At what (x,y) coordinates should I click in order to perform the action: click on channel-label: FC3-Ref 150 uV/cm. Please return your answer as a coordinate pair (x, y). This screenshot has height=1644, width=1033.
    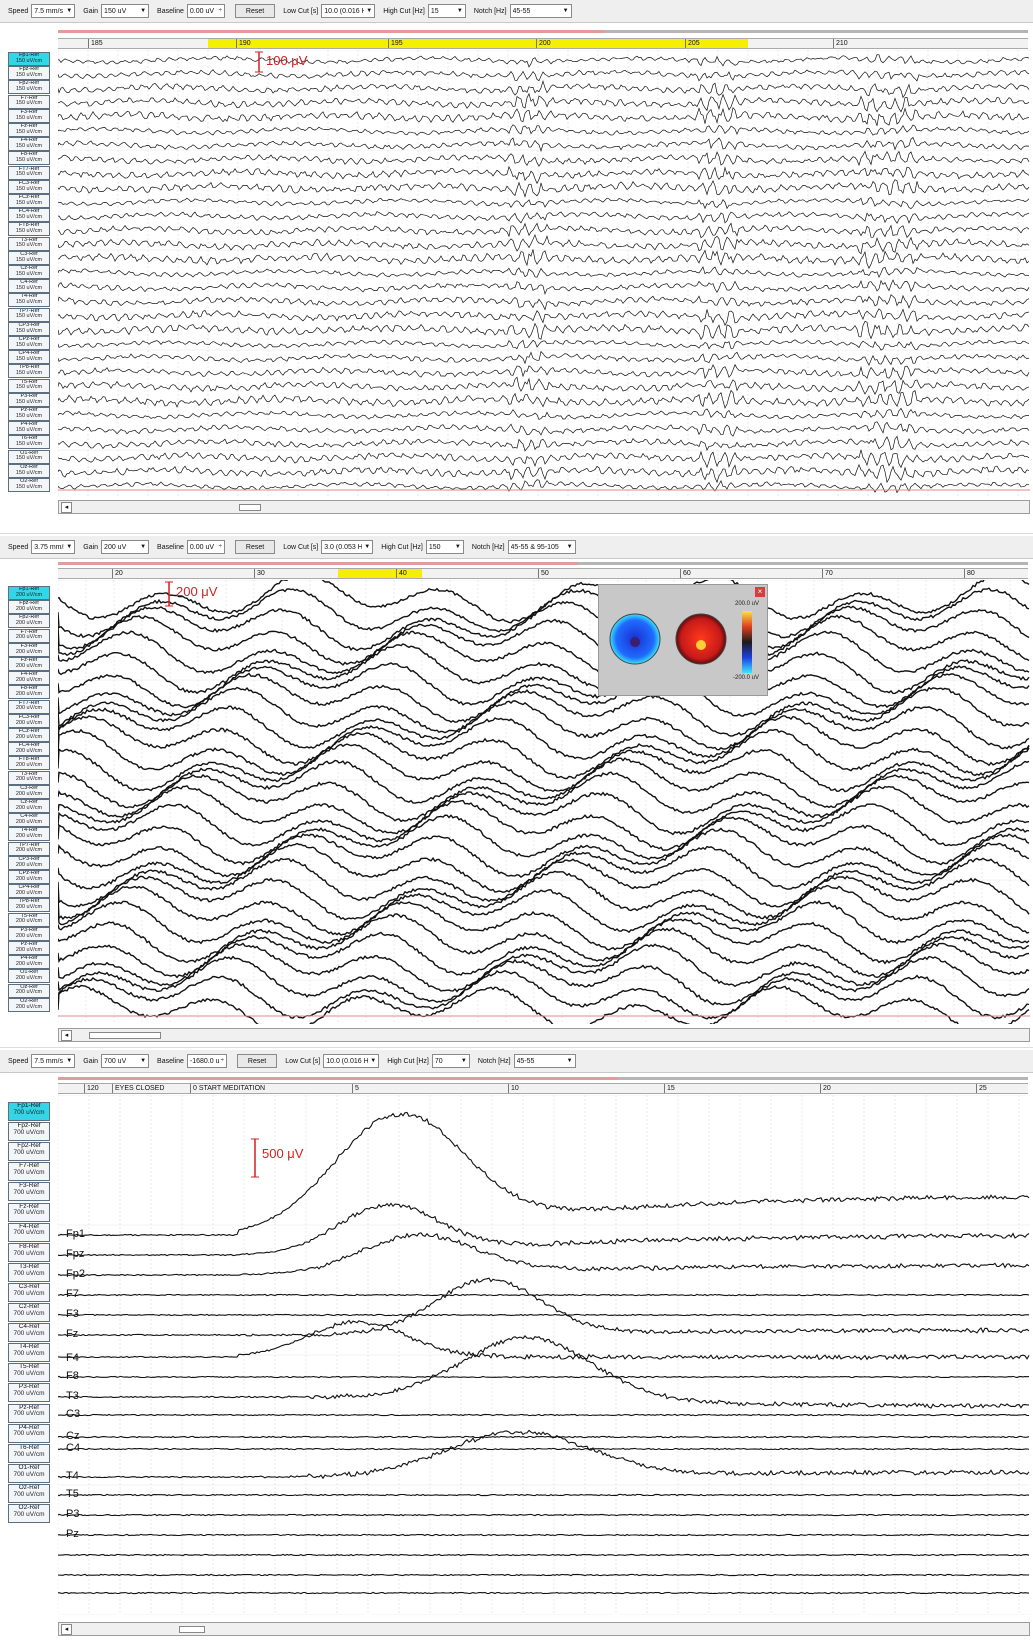
    Looking at the image, I should click on (29, 186).